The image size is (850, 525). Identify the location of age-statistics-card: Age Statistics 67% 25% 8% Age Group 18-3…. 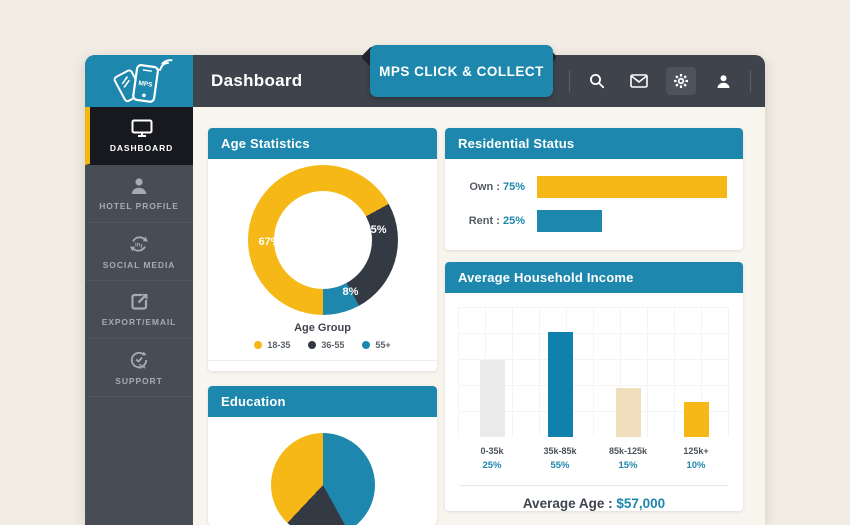
(322, 250).